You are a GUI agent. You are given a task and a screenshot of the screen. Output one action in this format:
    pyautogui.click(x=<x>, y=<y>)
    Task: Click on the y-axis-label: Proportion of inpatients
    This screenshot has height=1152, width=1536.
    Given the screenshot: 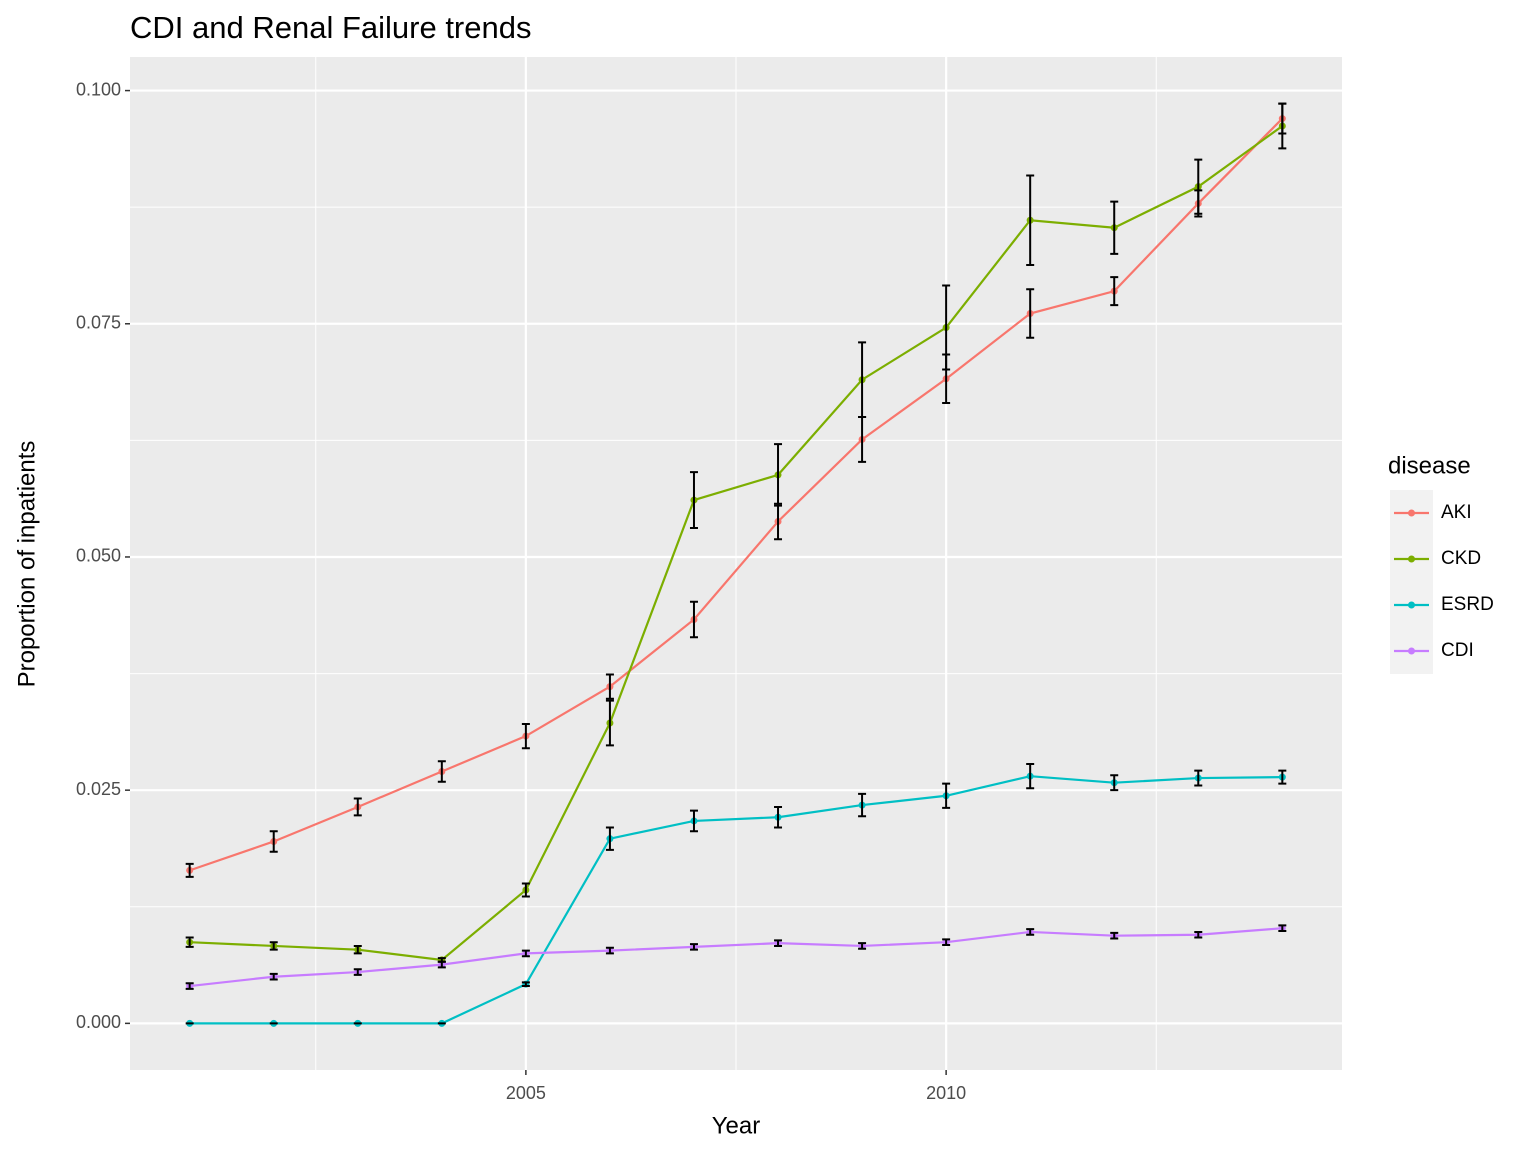 What is the action you would take?
    pyautogui.click(x=26, y=564)
    